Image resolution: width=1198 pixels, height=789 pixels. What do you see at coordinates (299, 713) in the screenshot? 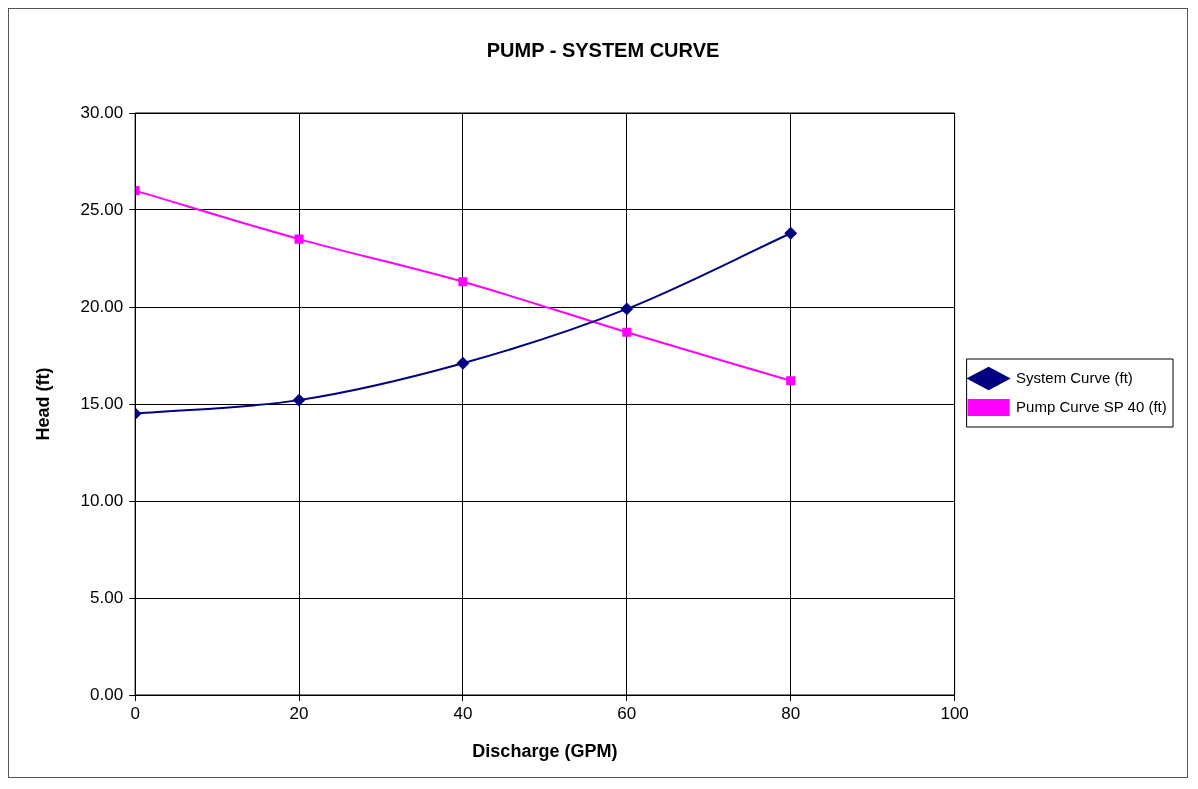
I see `x-tick-label: 20` at bounding box center [299, 713].